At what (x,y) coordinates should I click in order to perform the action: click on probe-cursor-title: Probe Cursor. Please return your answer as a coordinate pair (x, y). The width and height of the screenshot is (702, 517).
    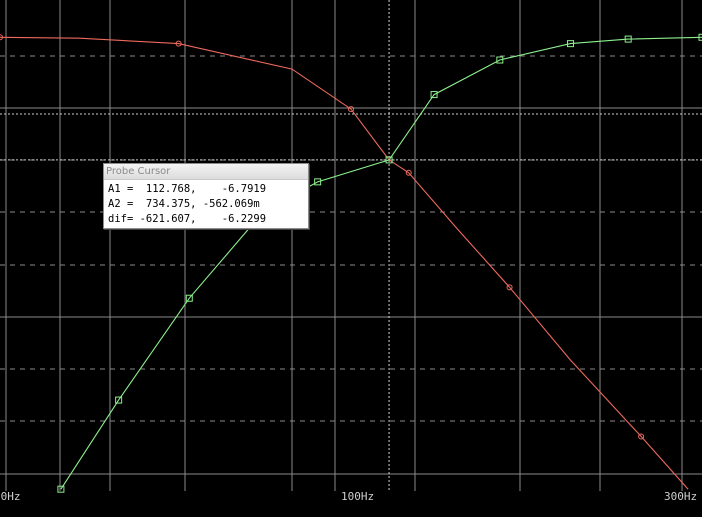
    Looking at the image, I should click on (206, 172).